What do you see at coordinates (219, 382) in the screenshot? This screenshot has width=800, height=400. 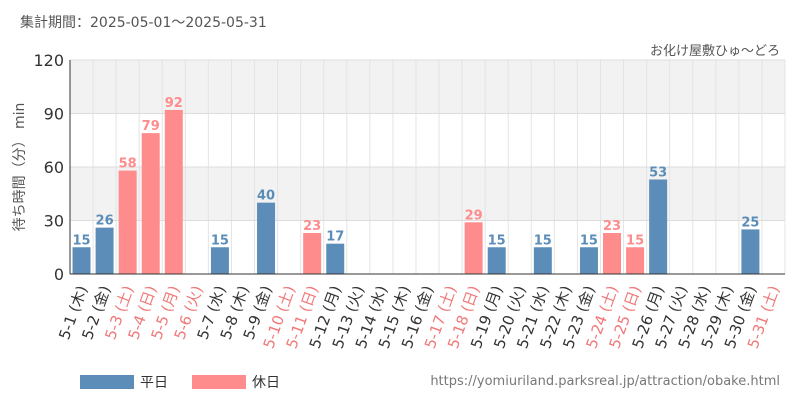 I see `legend-swatch-holiday` at bounding box center [219, 382].